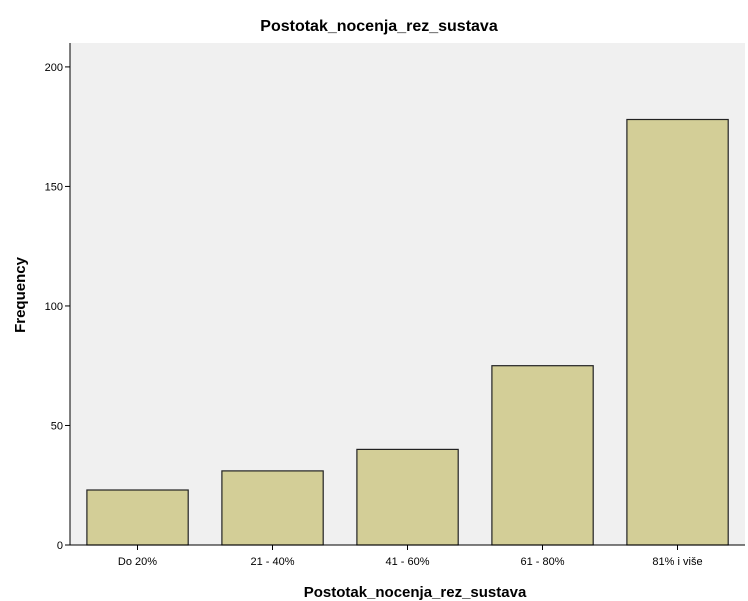  I want to click on y-tick-label: 200, so click(54, 68).